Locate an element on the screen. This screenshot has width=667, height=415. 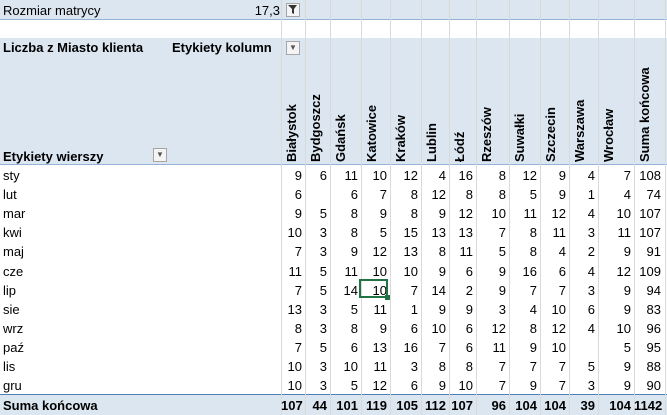
filter-value: 17,3 is located at coordinates (267, 10).